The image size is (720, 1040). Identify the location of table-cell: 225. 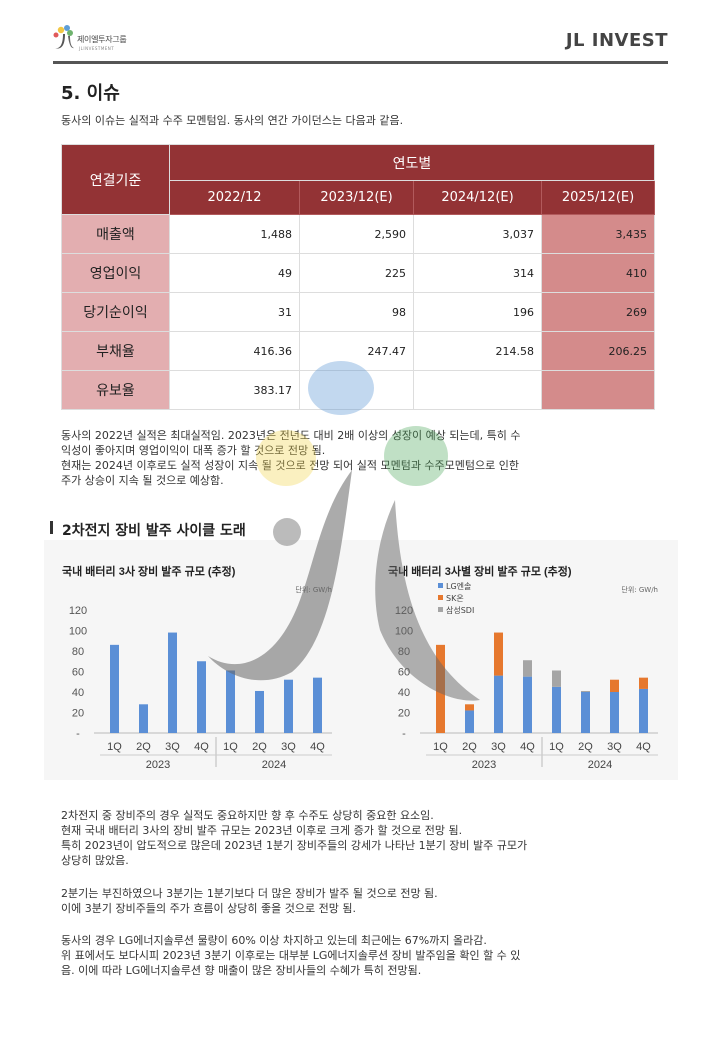
(356, 273).